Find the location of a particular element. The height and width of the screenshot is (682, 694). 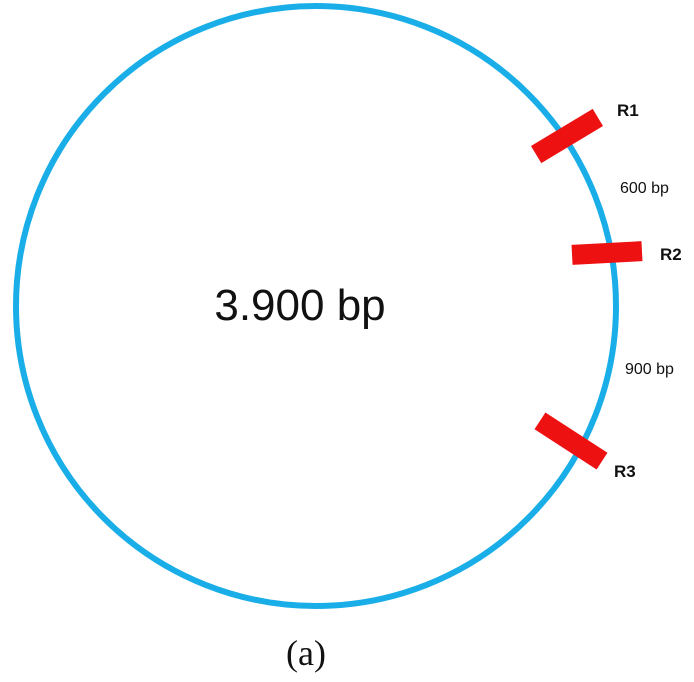

restriction-site-r3-marker is located at coordinates (571, 441).